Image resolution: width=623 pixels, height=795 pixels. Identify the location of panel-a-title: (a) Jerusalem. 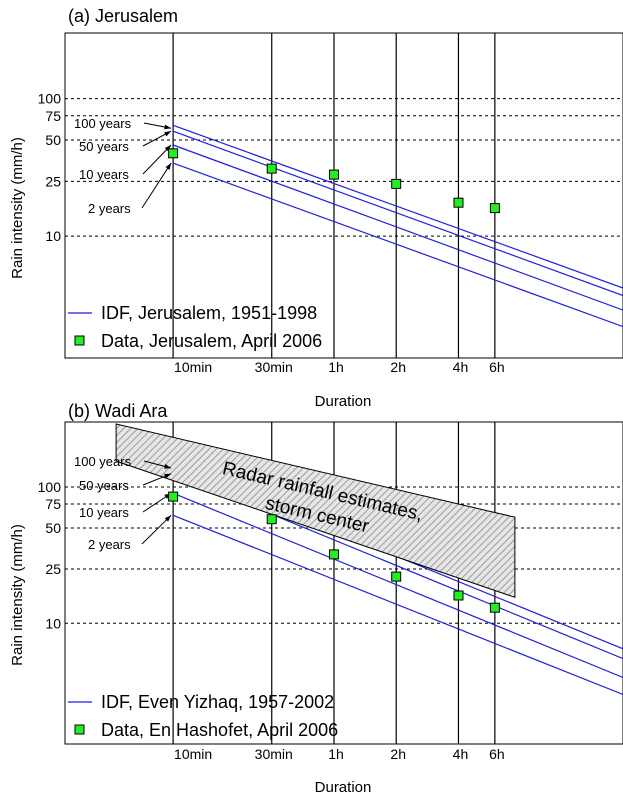
(123, 16).